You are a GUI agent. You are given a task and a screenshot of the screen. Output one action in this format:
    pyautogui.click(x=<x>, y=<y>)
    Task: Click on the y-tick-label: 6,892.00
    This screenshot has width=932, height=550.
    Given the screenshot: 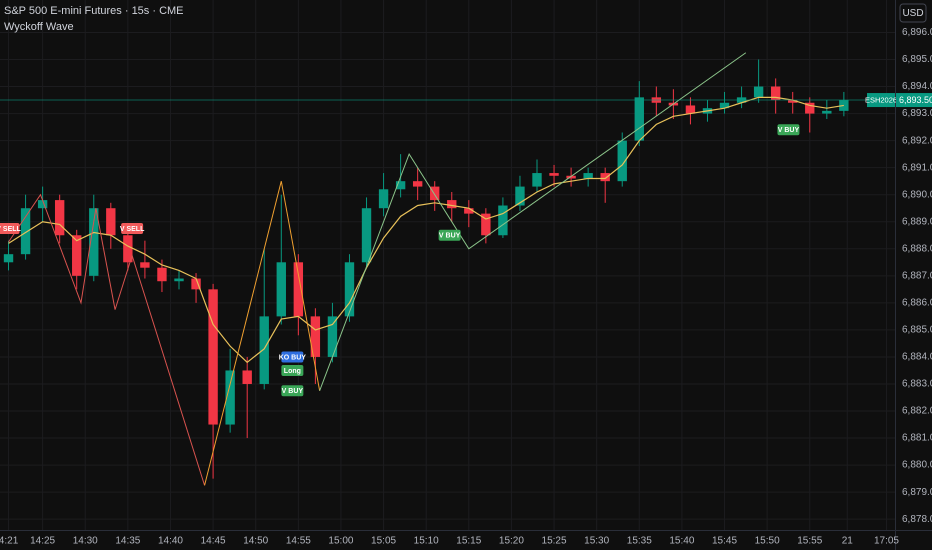 What is the action you would take?
    pyautogui.click(x=917, y=140)
    